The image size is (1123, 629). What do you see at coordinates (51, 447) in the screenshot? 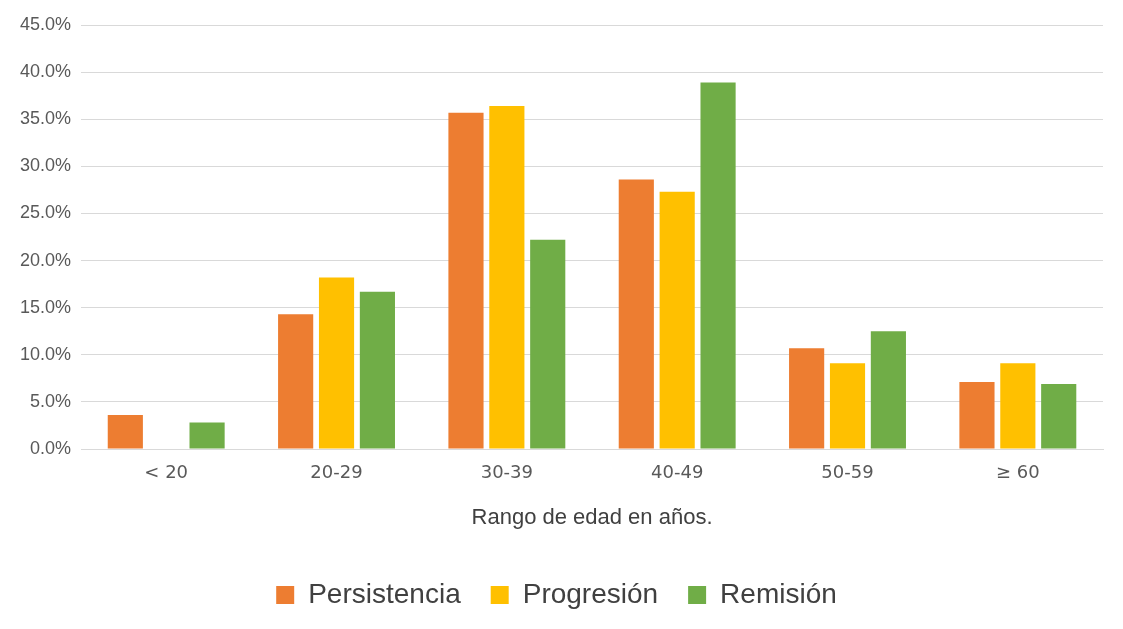
I see `y-tick-label: 0.0%` at bounding box center [51, 447].